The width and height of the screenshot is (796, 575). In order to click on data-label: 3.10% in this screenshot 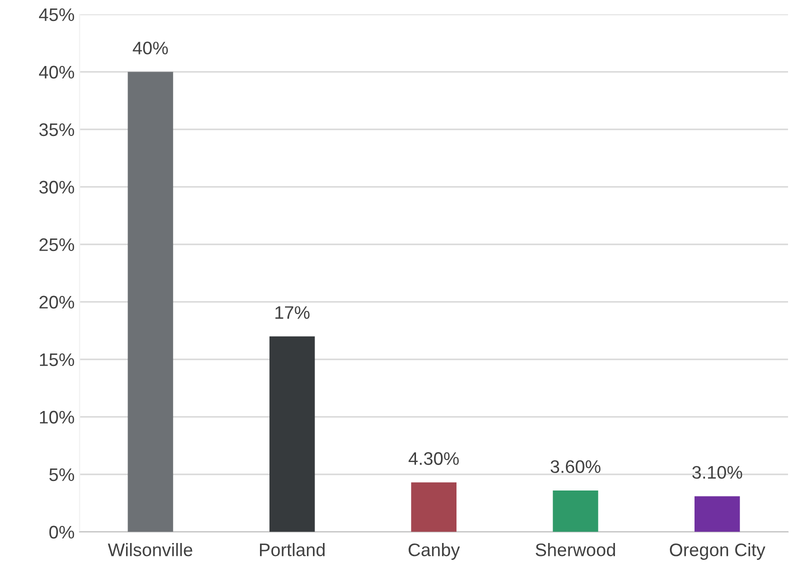, I will do `click(717, 472)`.